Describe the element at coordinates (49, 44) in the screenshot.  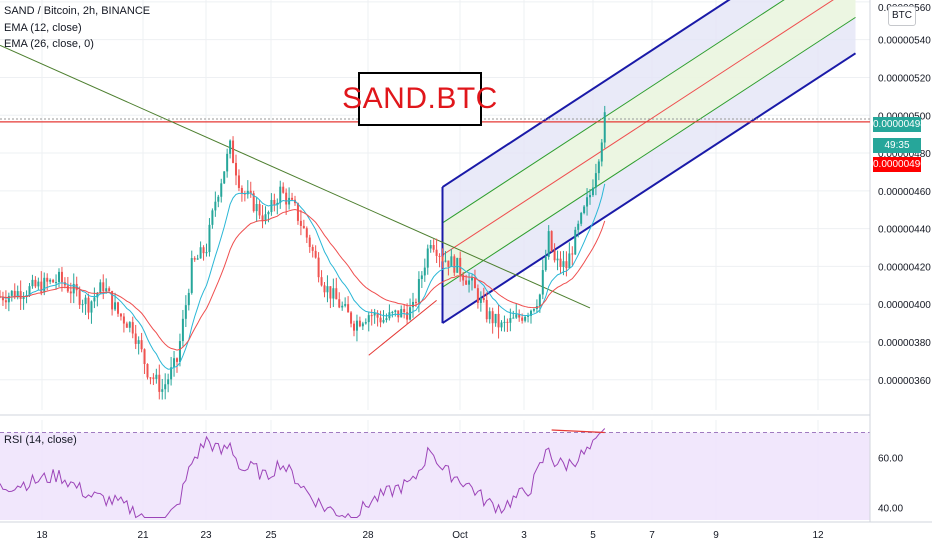
I see `ema26-legend: EMA (26, close, 0)` at that location.